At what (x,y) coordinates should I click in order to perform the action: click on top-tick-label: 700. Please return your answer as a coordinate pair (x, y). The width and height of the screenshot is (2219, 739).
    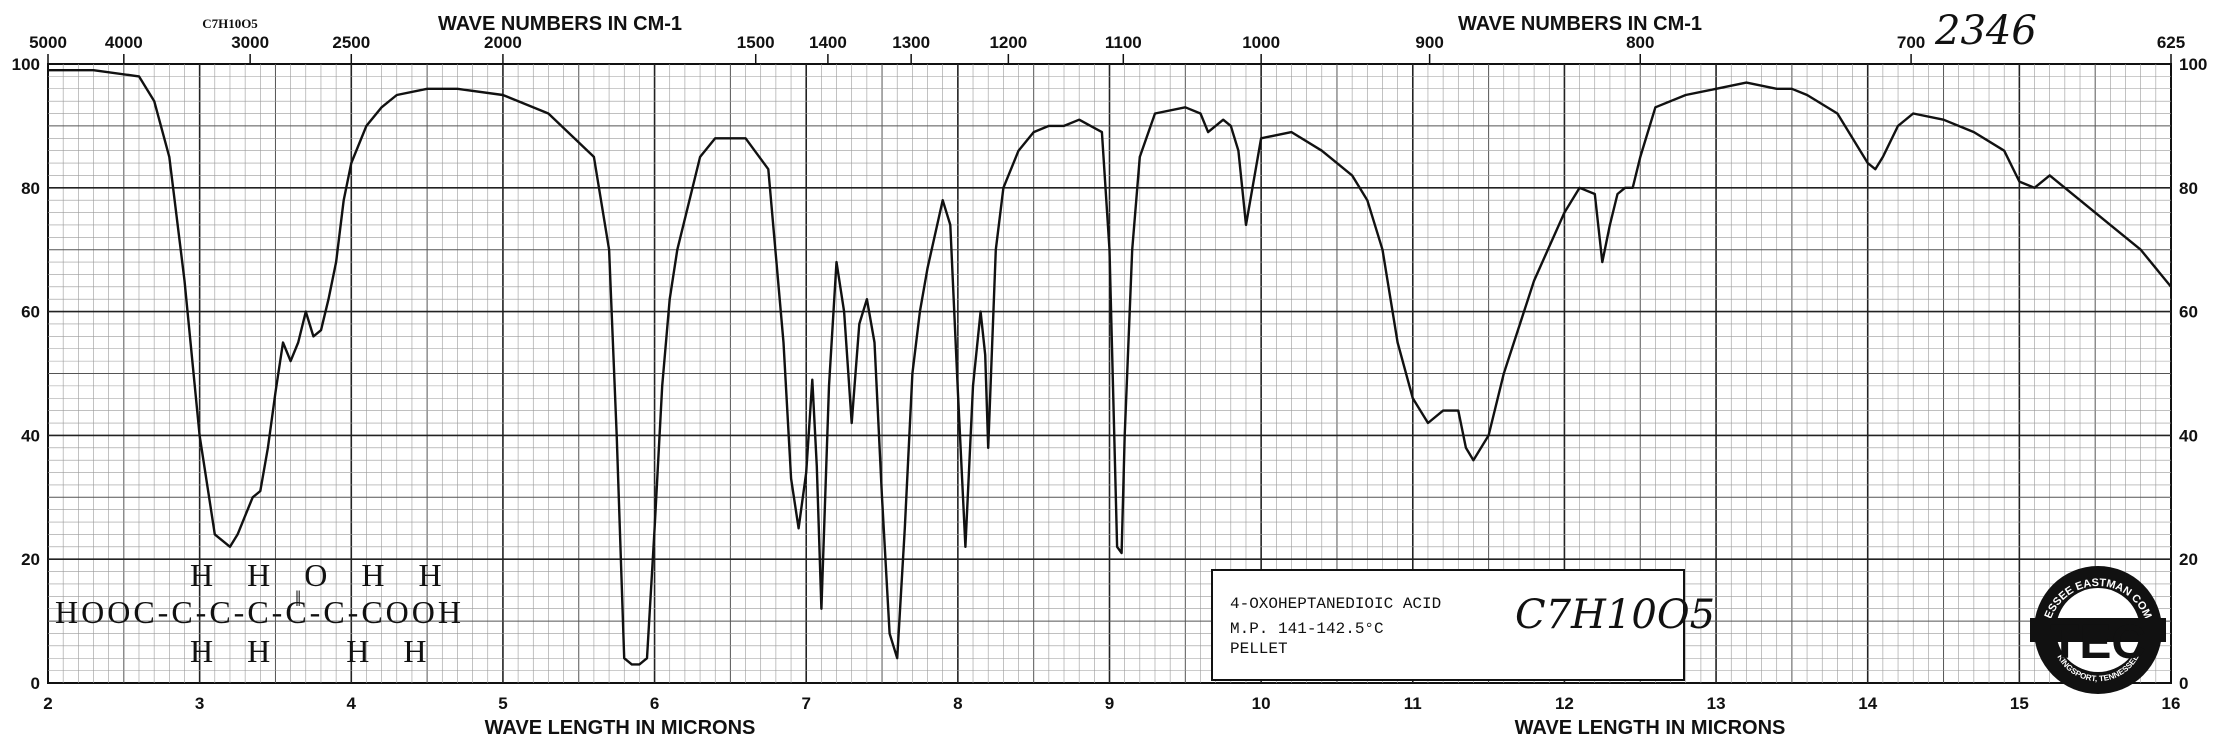
    Looking at the image, I should click on (1911, 42).